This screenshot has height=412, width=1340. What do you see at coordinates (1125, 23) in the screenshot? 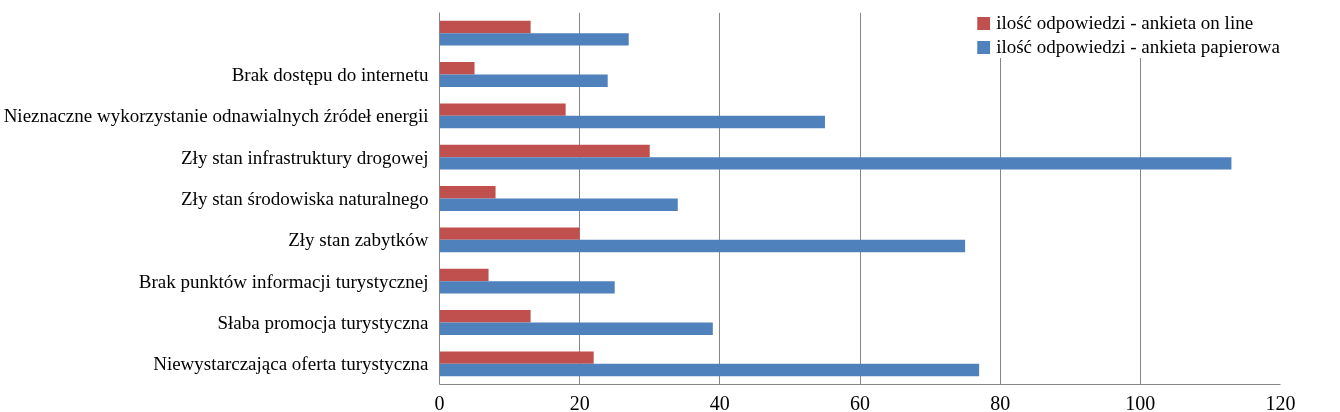
I see `legend-label: ilość odpowiedzi - ankieta on line` at bounding box center [1125, 23].